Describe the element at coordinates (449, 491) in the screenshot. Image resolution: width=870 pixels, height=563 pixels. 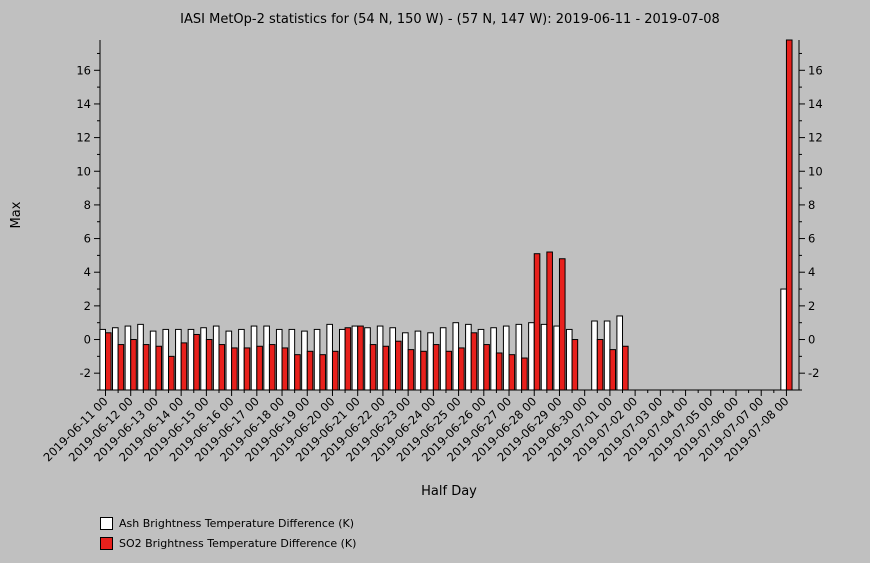
I see `x-axis-title: Half Day` at that location.